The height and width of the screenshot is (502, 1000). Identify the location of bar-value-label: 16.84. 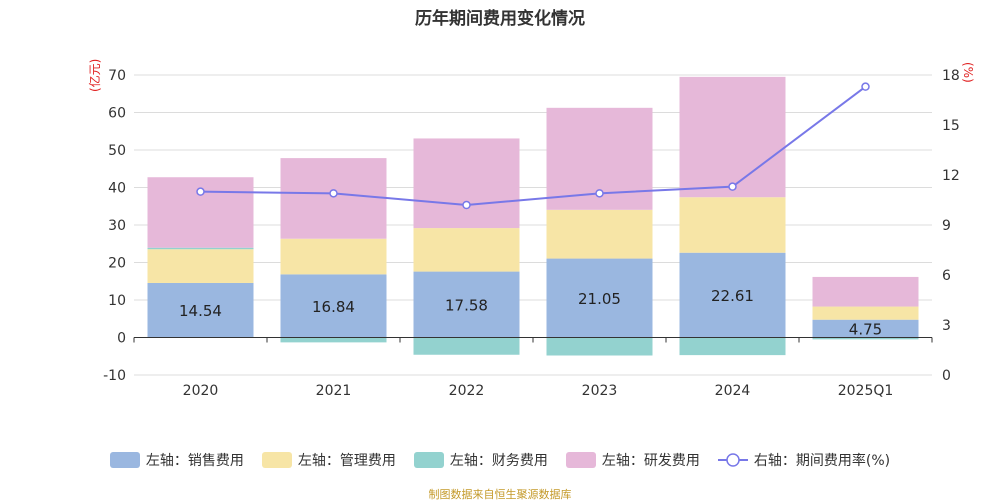
(333, 307).